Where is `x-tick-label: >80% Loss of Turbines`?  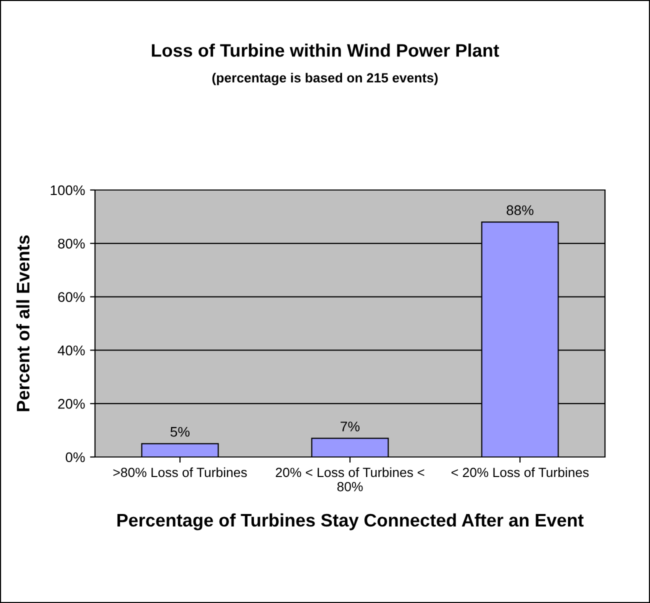
x-tick-label: >80% Loss of Turbines is located at coordinates (180, 472).